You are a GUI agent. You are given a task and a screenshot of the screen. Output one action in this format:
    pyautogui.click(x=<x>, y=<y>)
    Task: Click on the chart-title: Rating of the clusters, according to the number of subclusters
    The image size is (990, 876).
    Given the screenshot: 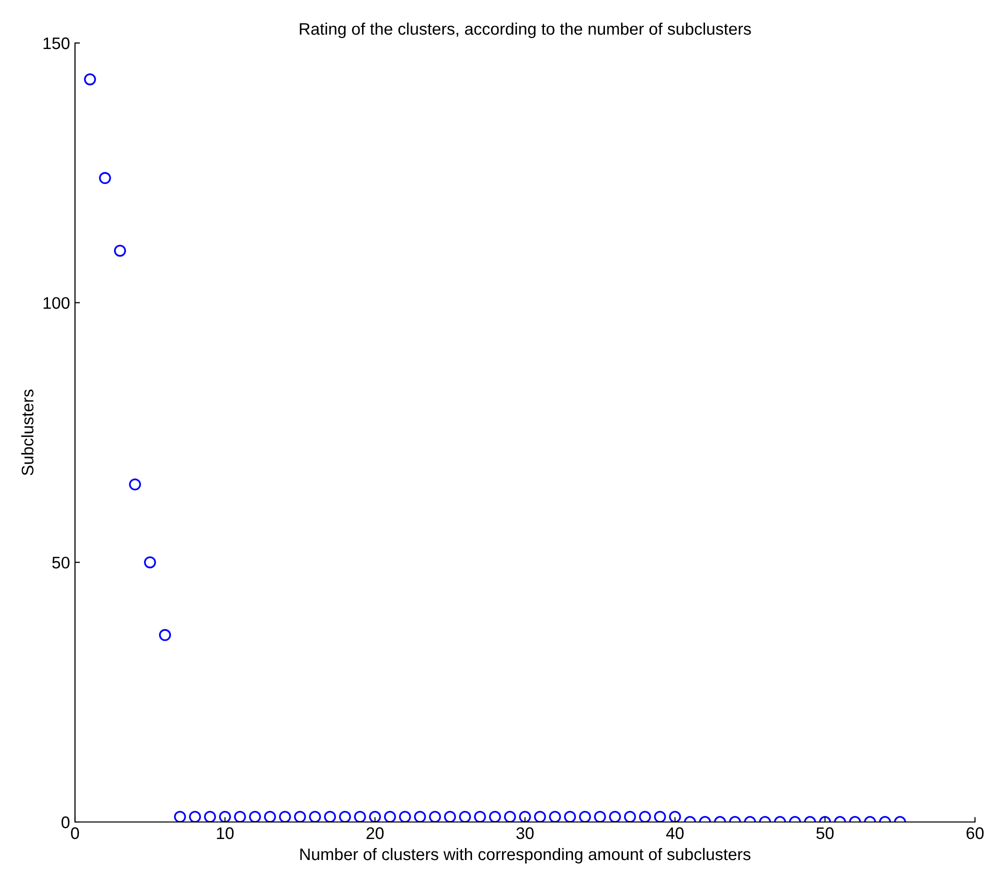 What is the action you would take?
    pyautogui.click(x=525, y=30)
    